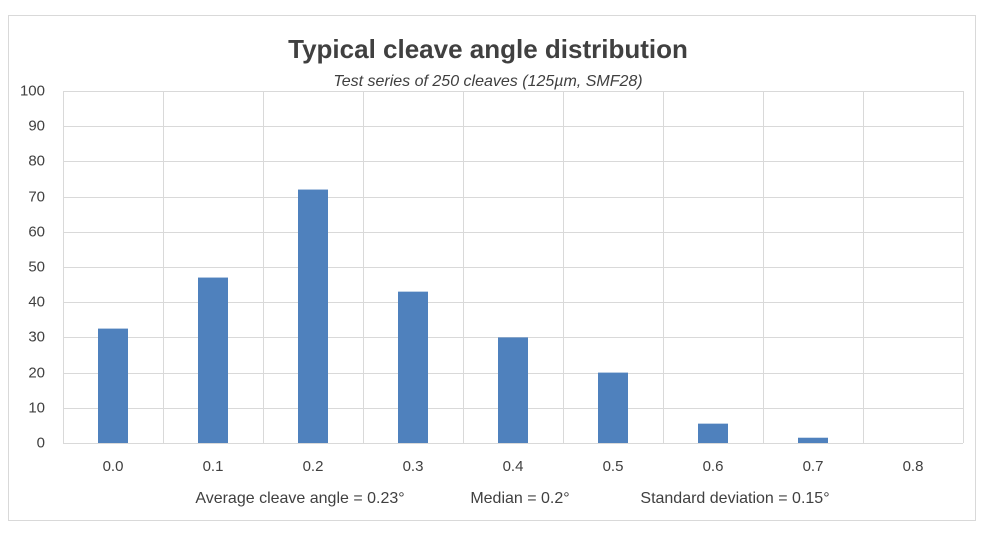  Describe the element at coordinates (513, 466) in the screenshot. I see `x-tick-label: 0.4` at that location.